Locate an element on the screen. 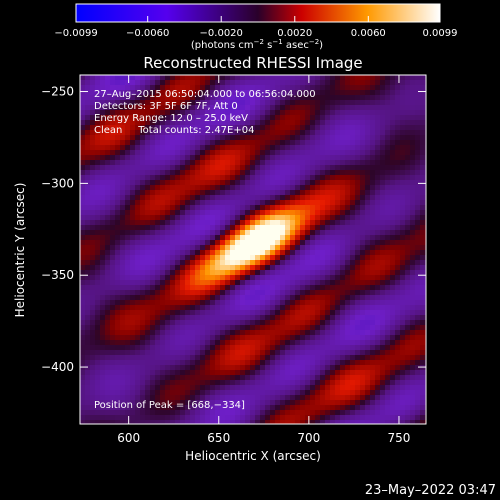 The image size is (500, 500). annotation-detectors: Detectors: 3F 5F 6F 7F, Att 0 is located at coordinates (166, 106).